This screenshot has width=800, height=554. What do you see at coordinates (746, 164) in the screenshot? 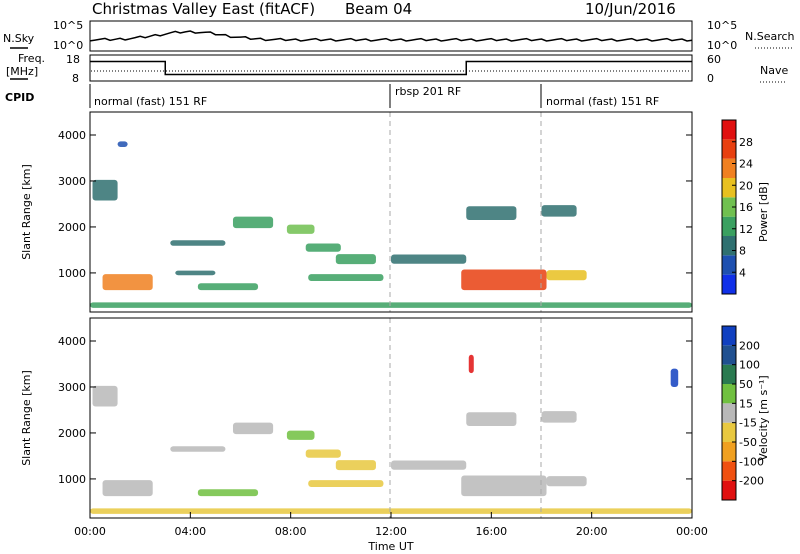
I see `power-colorbar-ticklabel-5: 24` at bounding box center [746, 164].